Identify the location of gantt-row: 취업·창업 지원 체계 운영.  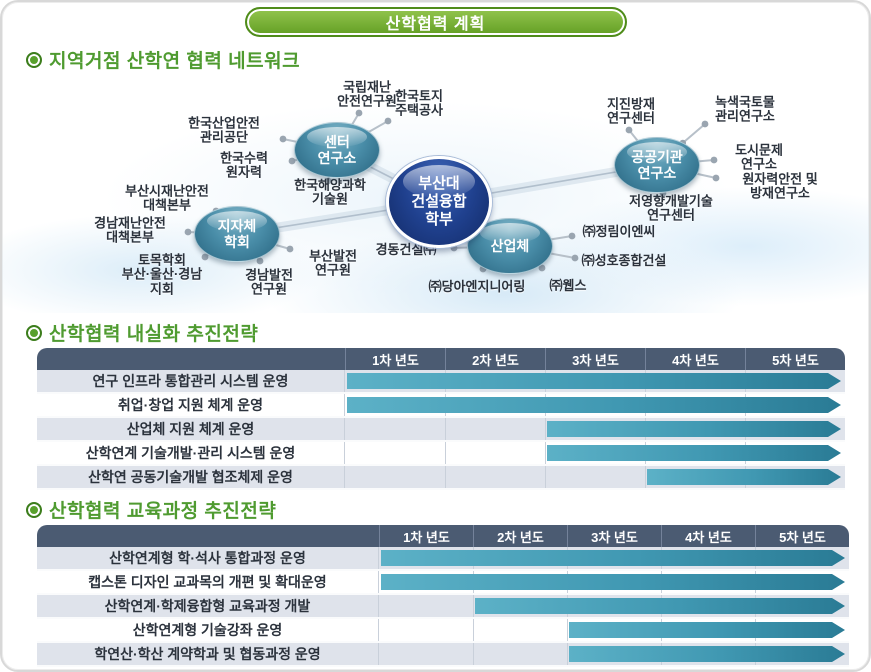
(441, 406).